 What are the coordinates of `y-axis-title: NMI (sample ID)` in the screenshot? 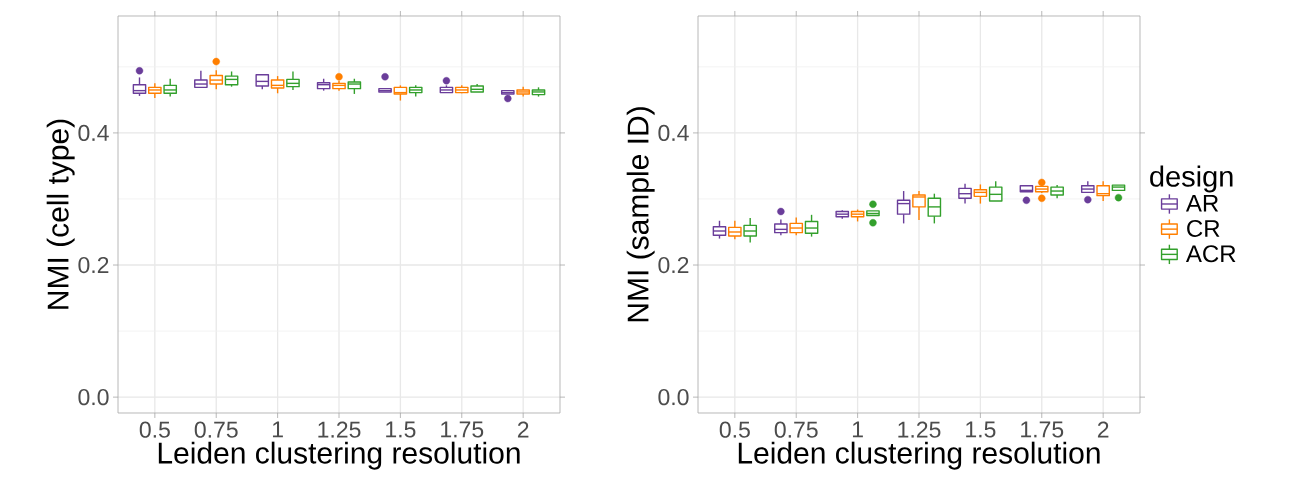 It's located at (640, 214).